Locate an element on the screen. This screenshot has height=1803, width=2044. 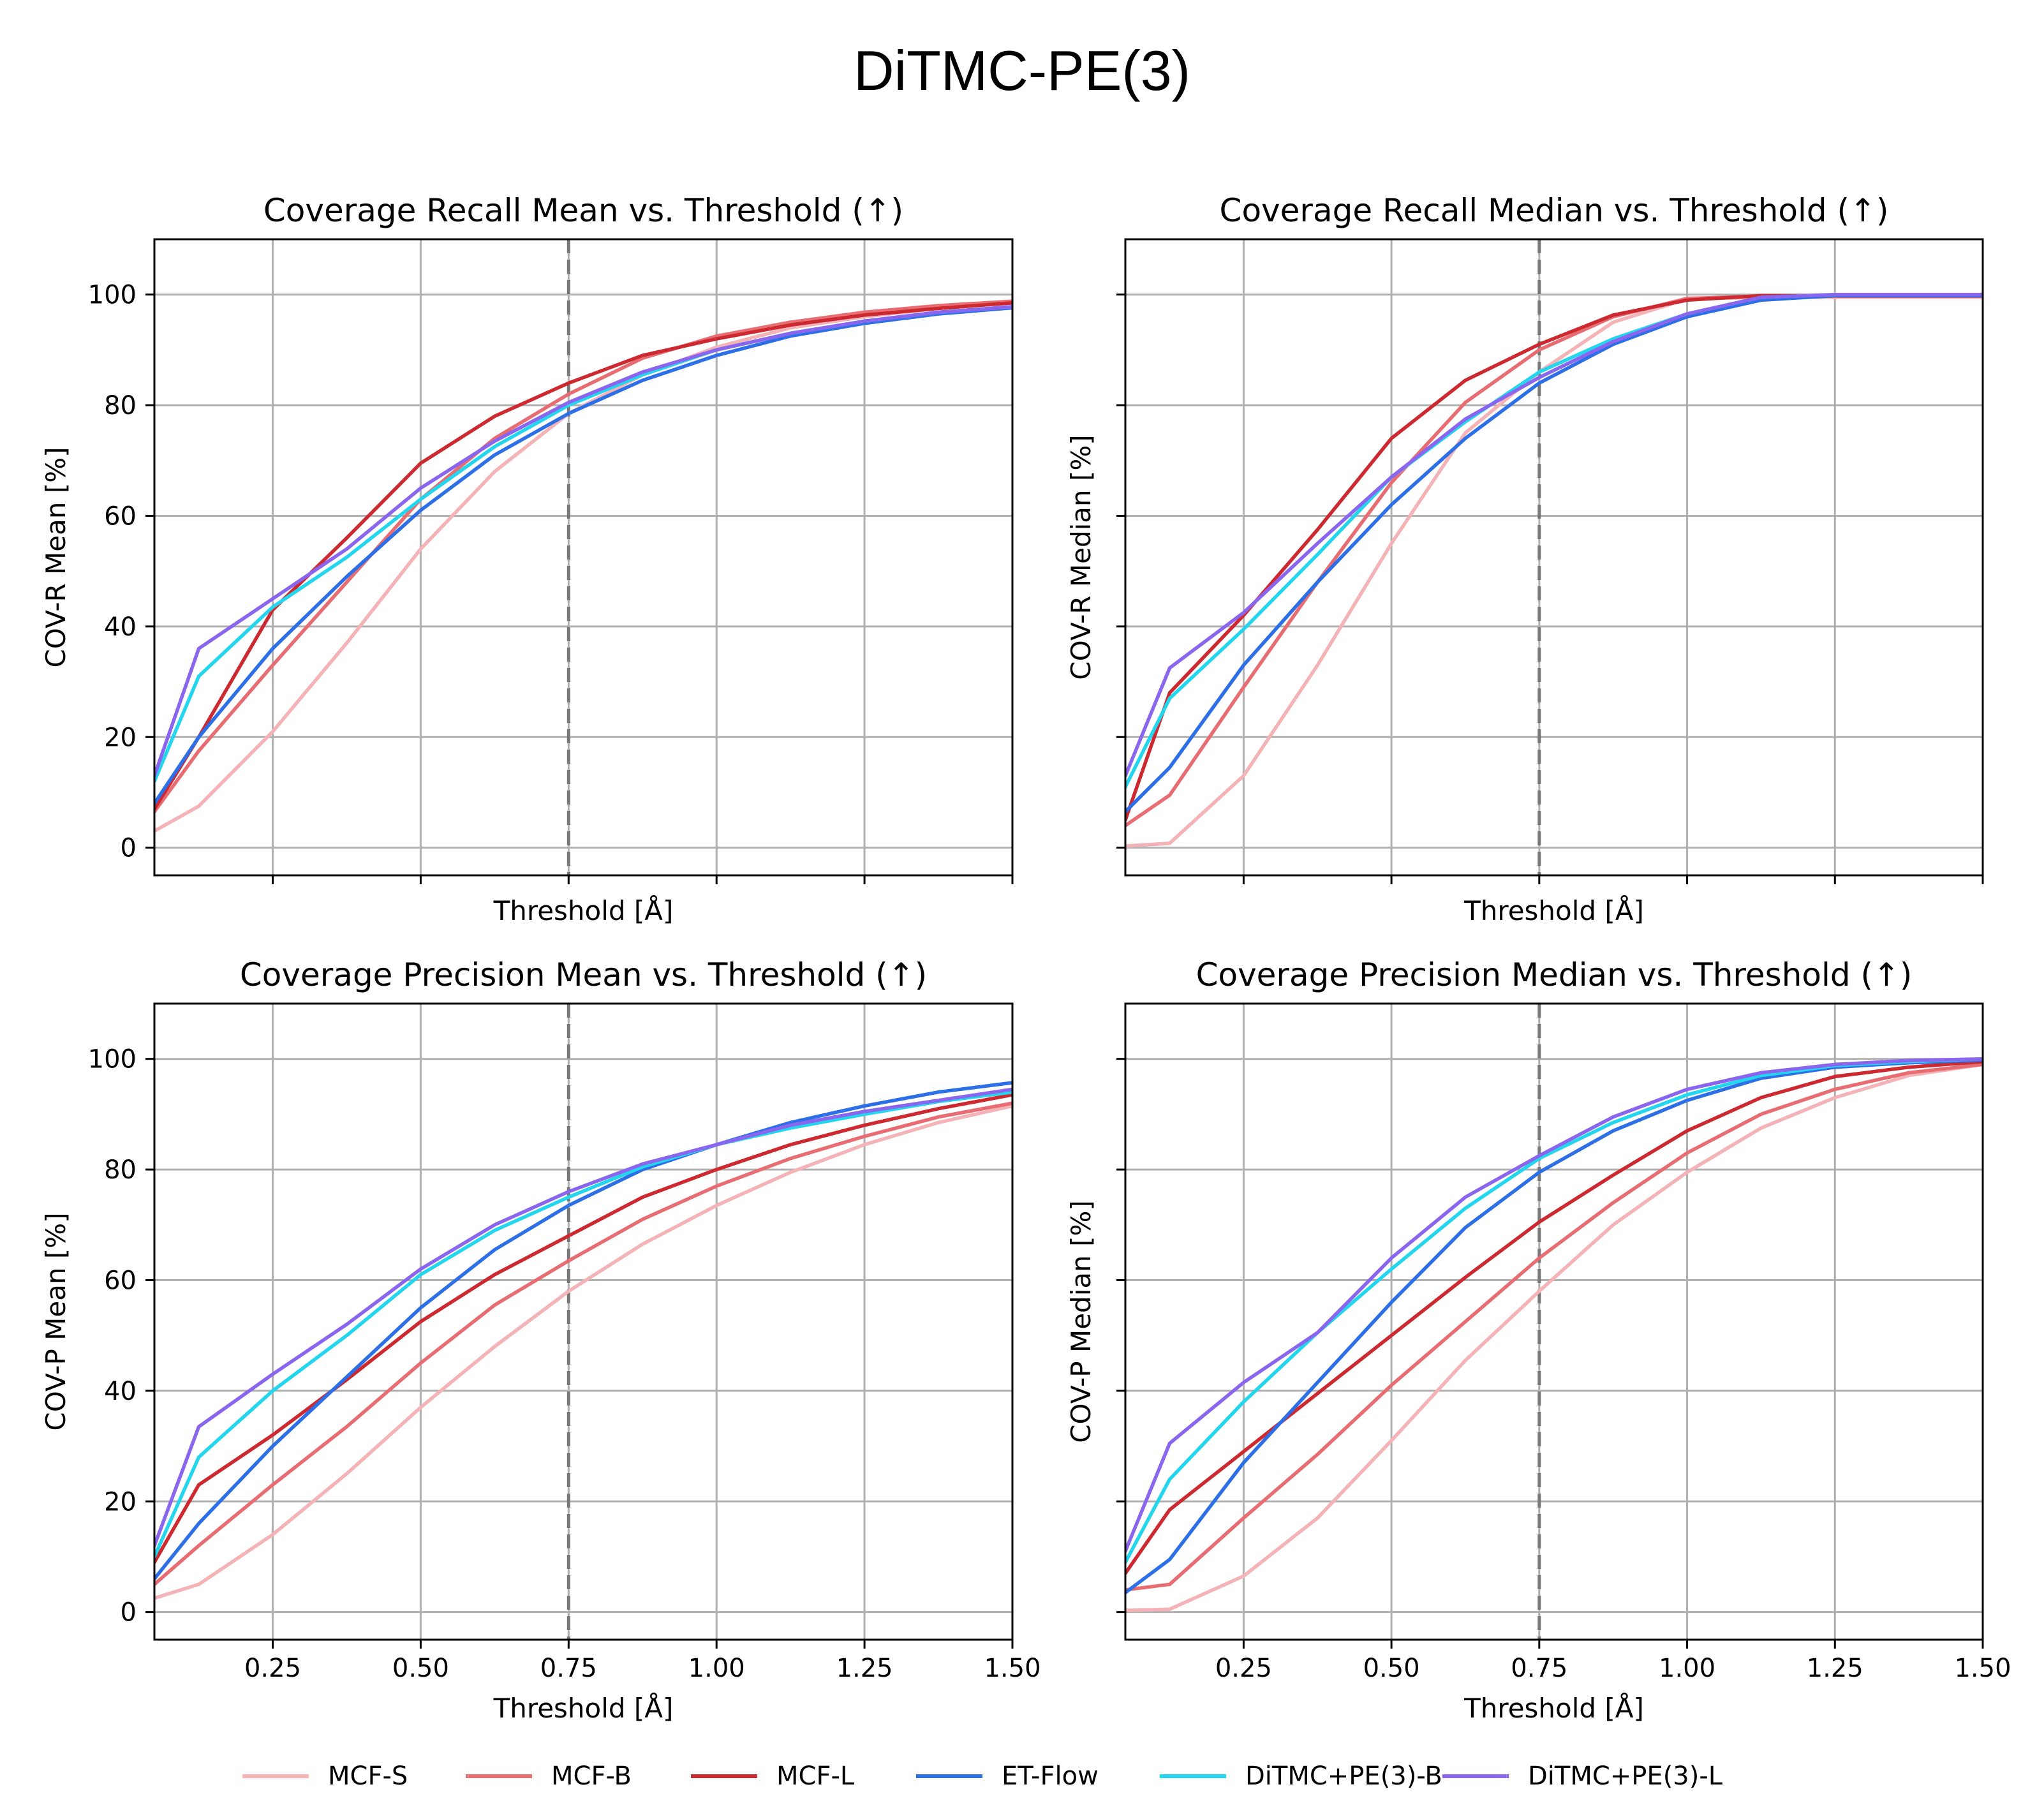
legend-item: DiTMC+PE(3)-L is located at coordinates (1582, 1776).